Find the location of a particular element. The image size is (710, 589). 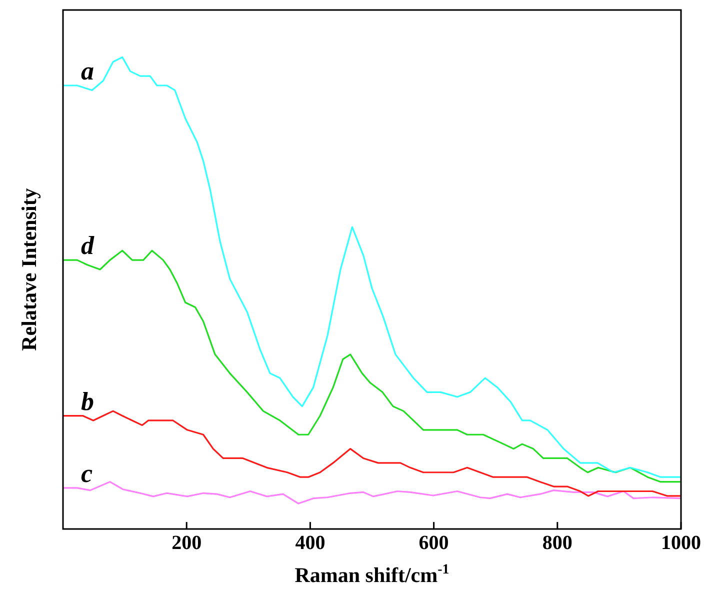

series-label: c is located at coordinates (87, 473).